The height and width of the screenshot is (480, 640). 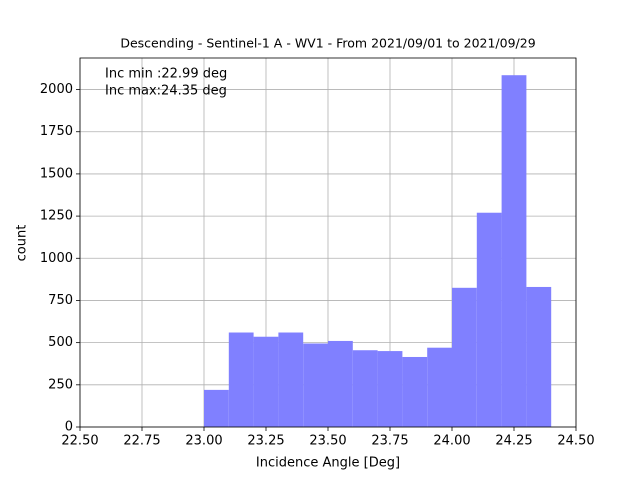 What do you see at coordinates (69, 427) in the screenshot?
I see `y-tick-label: 0` at bounding box center [69, 427].